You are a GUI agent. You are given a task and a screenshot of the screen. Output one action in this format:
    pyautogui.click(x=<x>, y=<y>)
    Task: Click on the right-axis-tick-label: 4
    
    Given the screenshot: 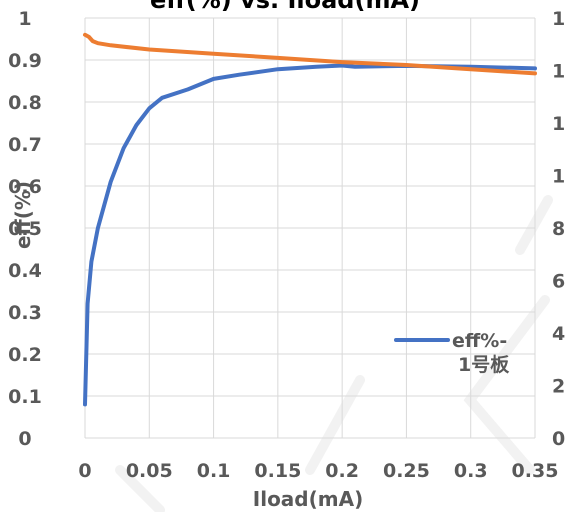 What is the action you would take?
    pyautogui.click(x=558, y=334)
    